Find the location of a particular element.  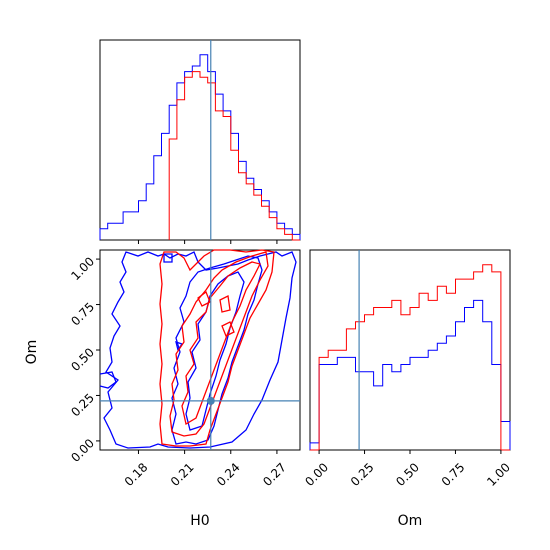

om-hist-tick-label-2: 0.50 is located at coordinates (407, 474).